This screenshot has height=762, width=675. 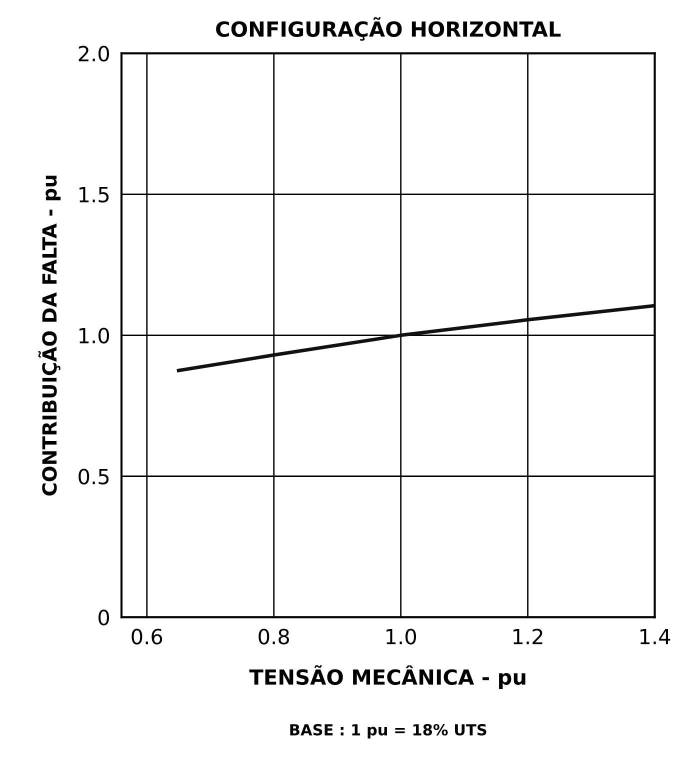 What do you see at coordinates (104, 618) in the screenshot?
I see `y-tick-label: 0` at bounding box center [104, 618].